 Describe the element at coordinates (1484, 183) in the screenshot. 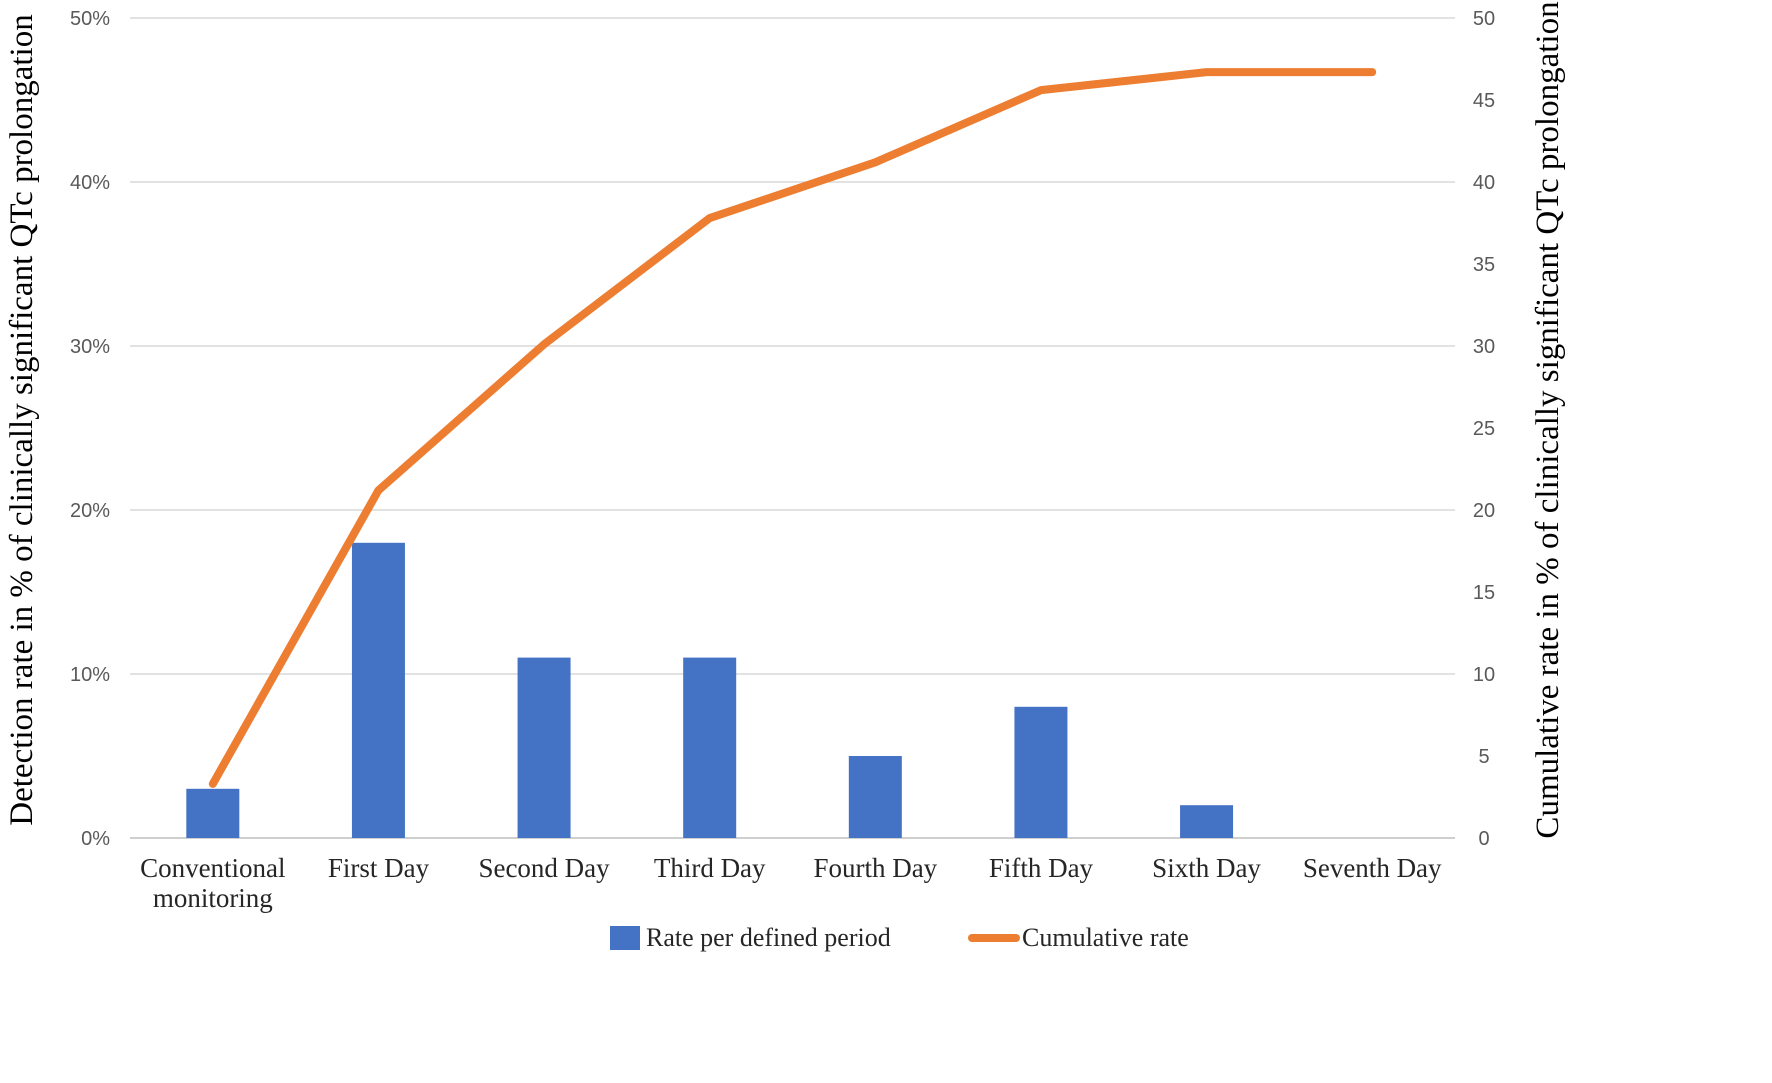

I see `right-tick-label: 40` at that location.